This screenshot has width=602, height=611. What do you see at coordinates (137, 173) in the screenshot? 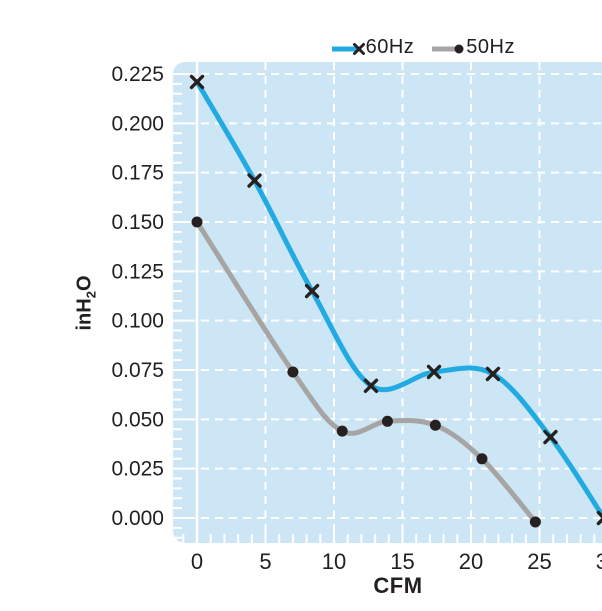
I see `y-tick-label: 0.175` at bounding box center [137, 173].